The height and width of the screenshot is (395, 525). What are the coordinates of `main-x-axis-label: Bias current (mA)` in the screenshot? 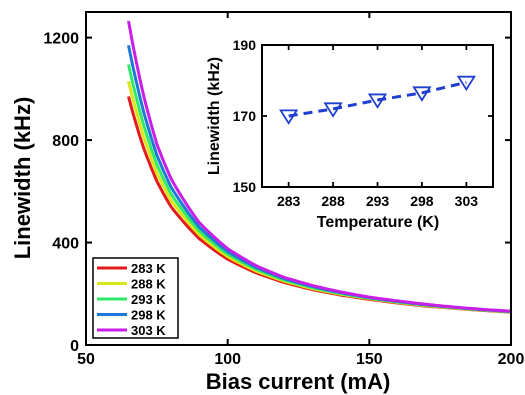 It's located at (298, 381).